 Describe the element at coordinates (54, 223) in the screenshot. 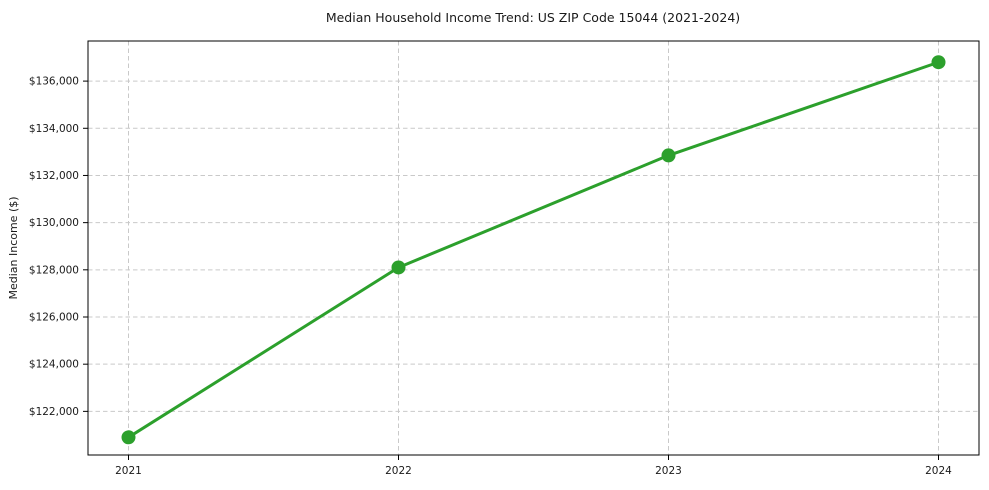

I see `y-tick-label-130000: $130,000` at that location.